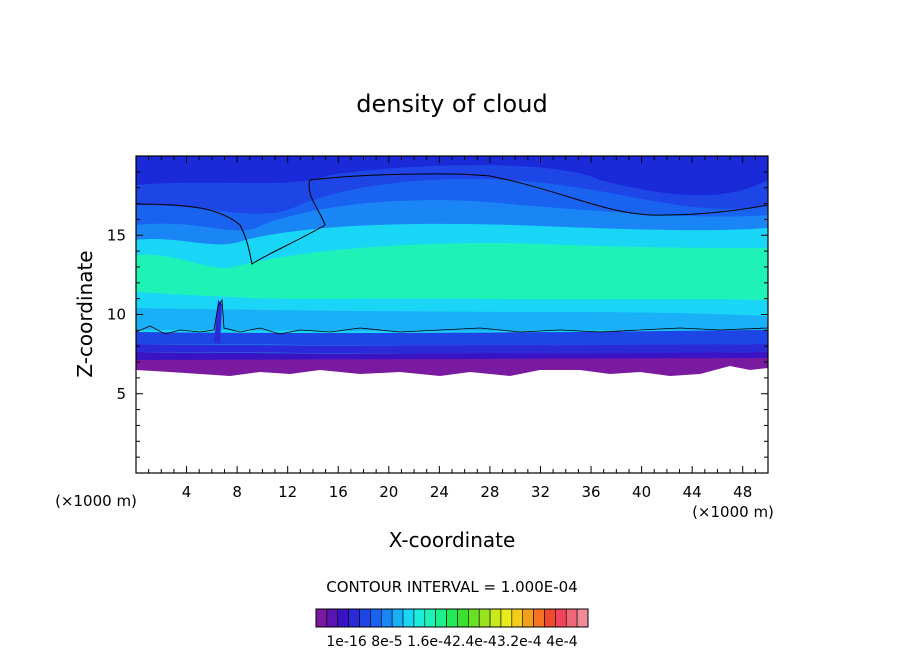 The width and height of the screenshot is (904, 654). I want to click on x-axis-label: X-coordinate, so click(452, 540).